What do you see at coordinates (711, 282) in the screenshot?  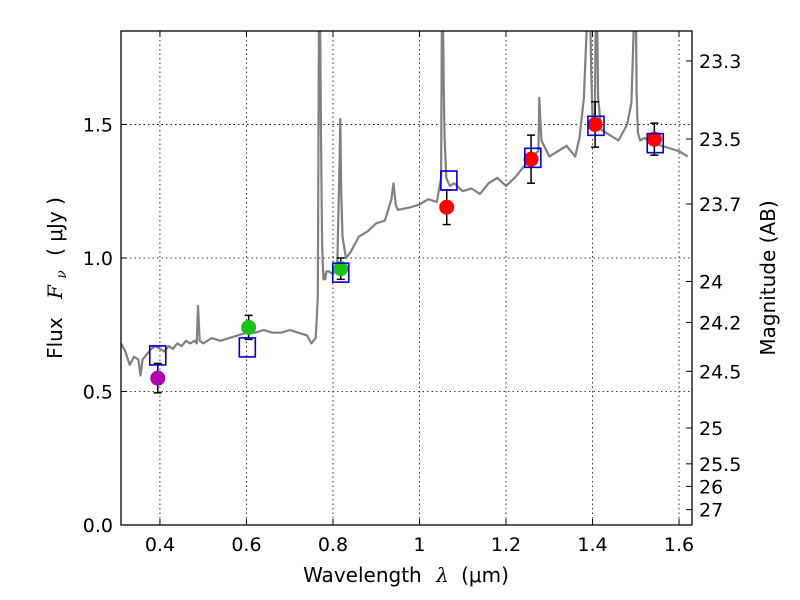 I see `mag-tick-label: 24` at bounding box center [711, 282].